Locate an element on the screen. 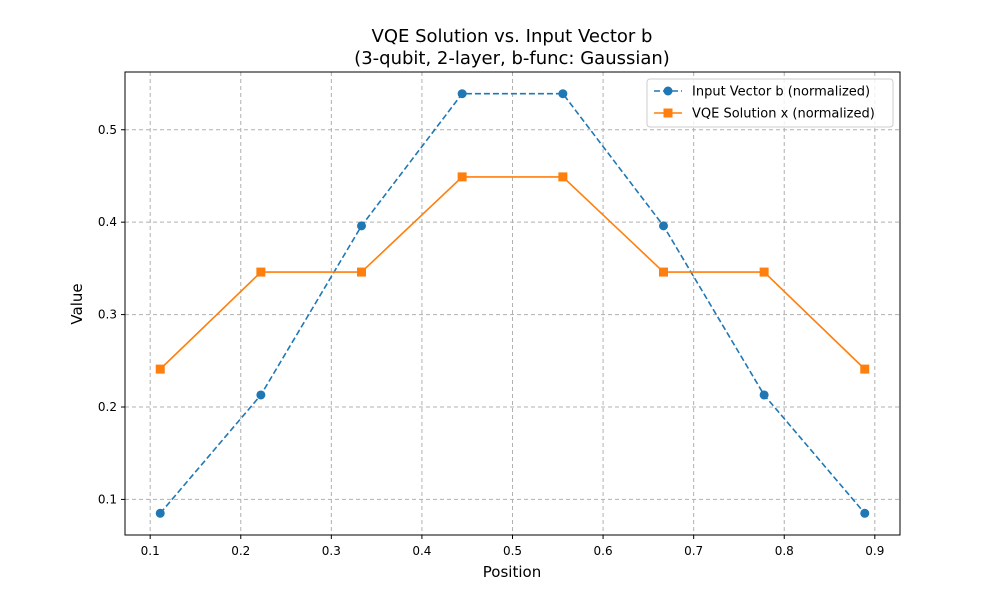 The image size is (1000, 600). y-axis-label: Value is located at coordinates (77, 303).